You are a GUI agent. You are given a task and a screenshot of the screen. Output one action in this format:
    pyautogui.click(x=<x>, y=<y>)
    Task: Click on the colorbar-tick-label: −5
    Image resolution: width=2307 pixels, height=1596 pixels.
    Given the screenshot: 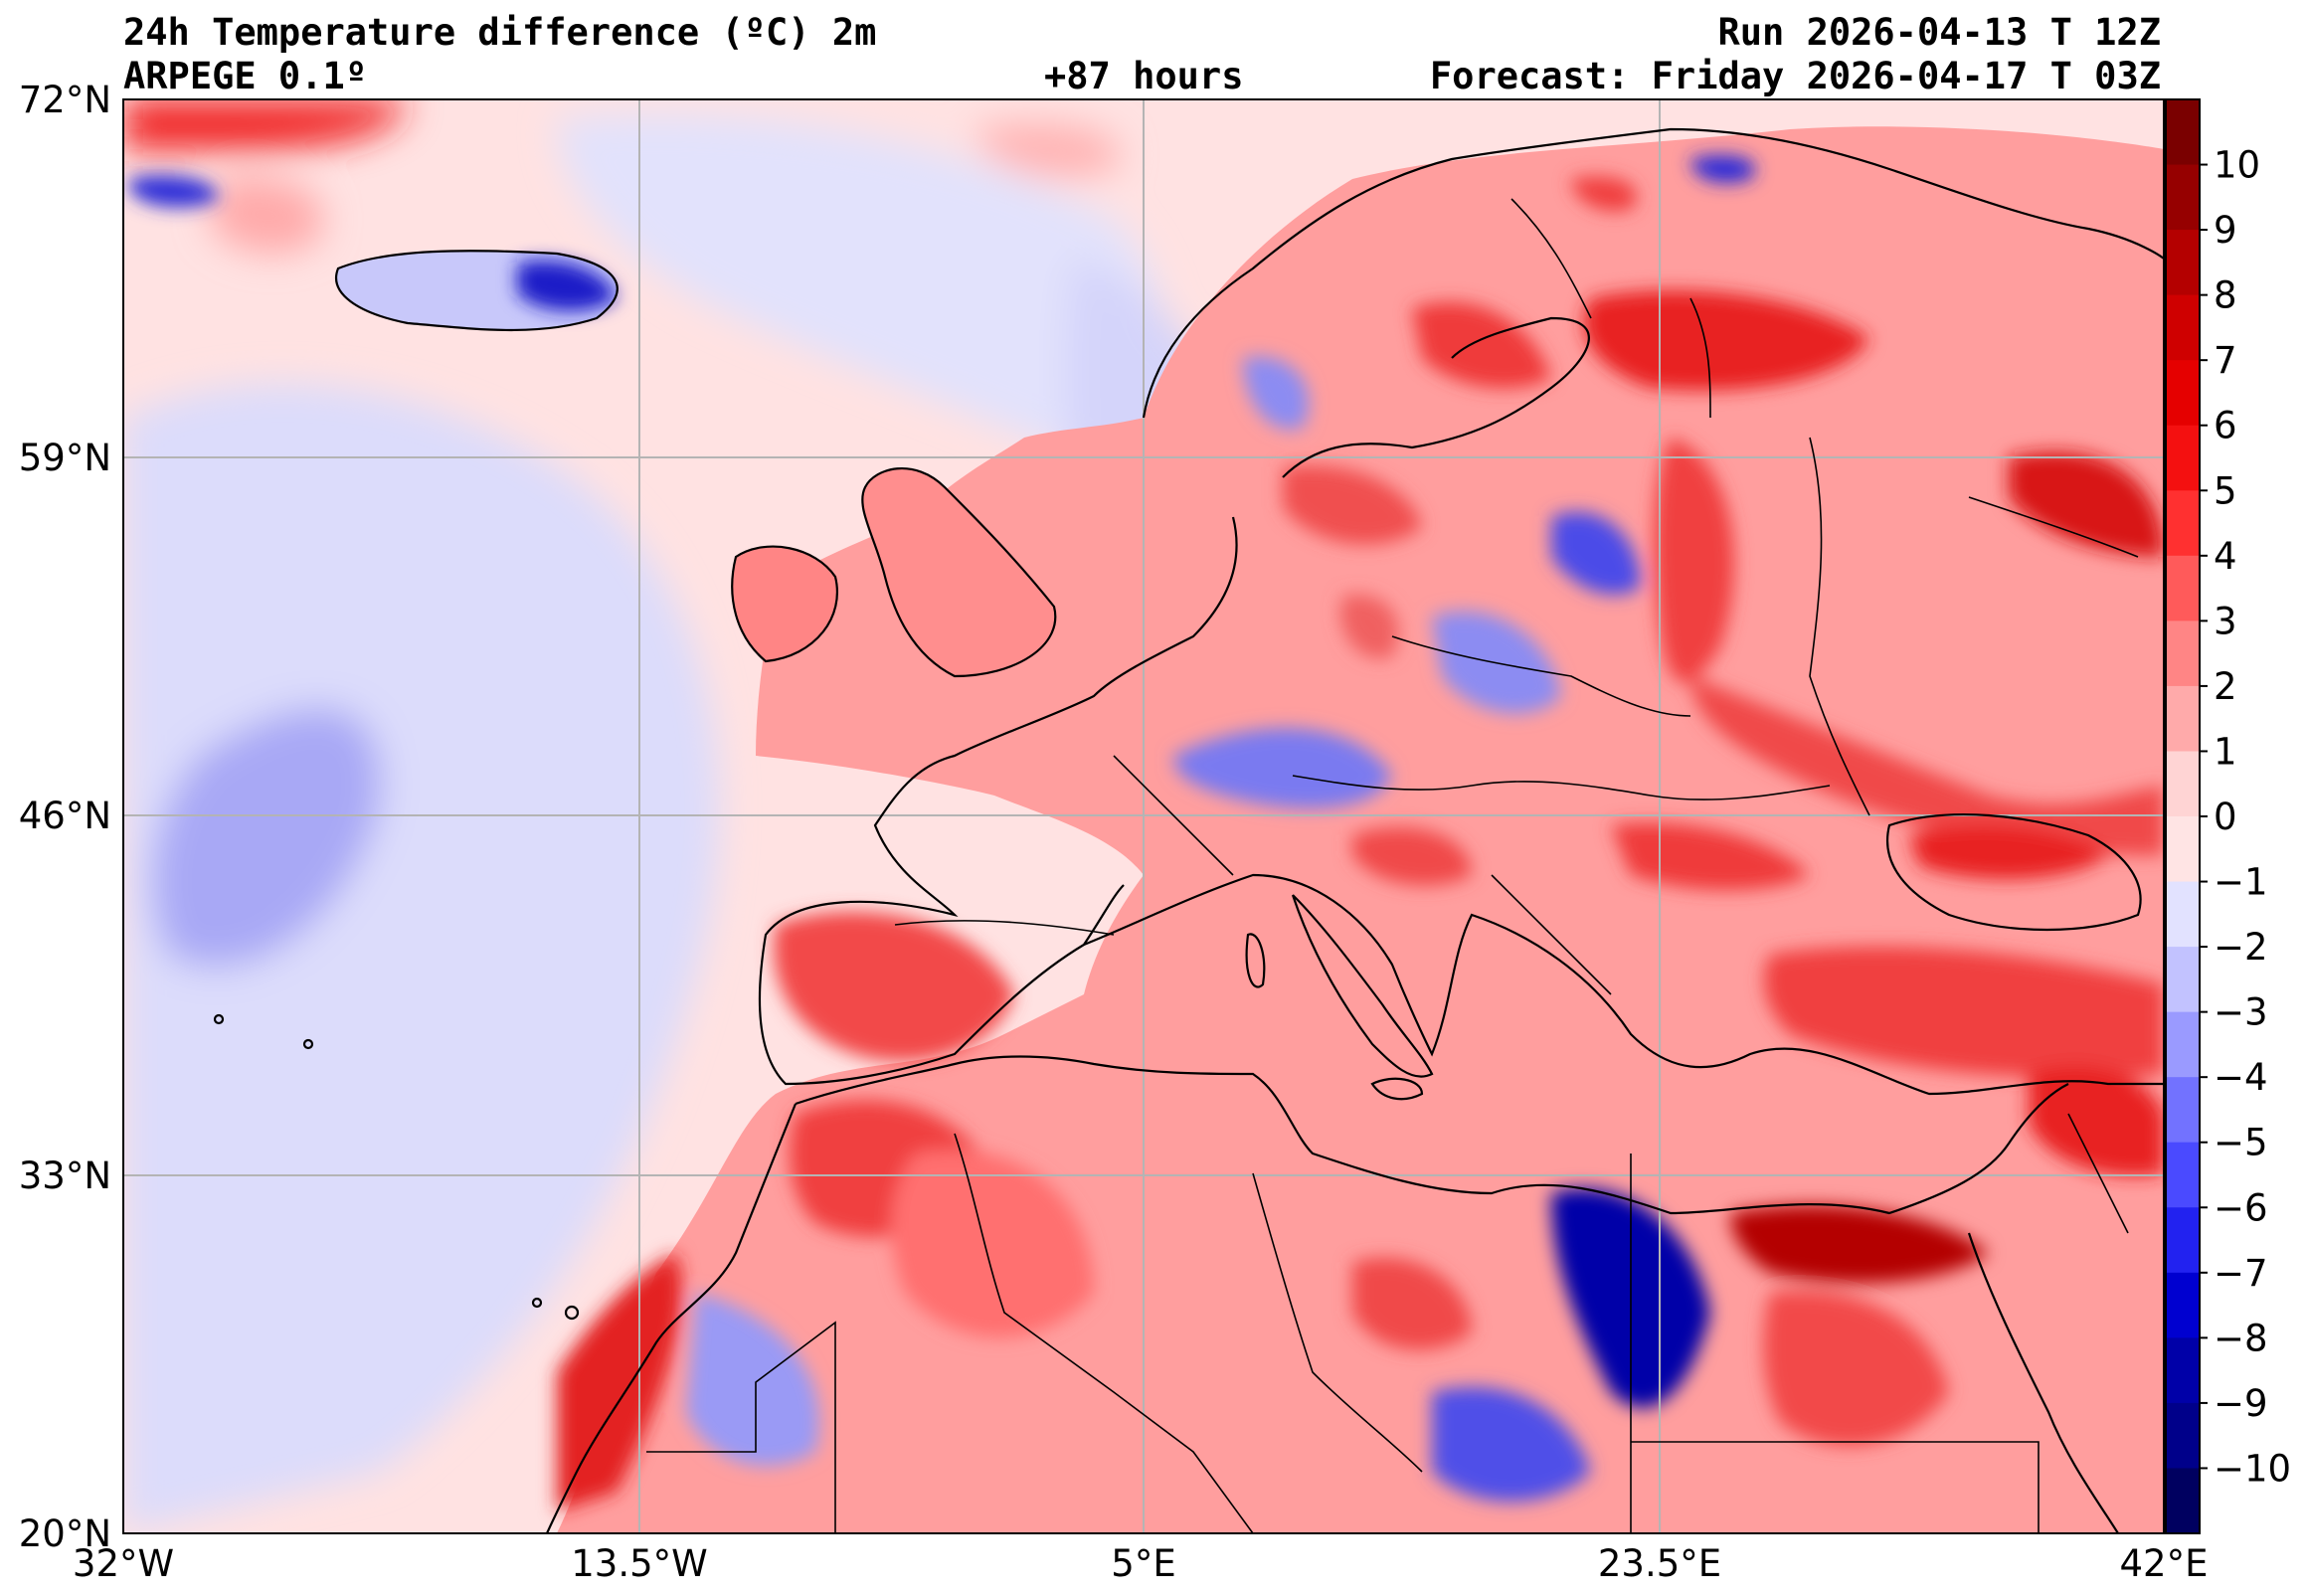 What is the action you would take?
    pyautogui.click(x=2241, y=1143)
    